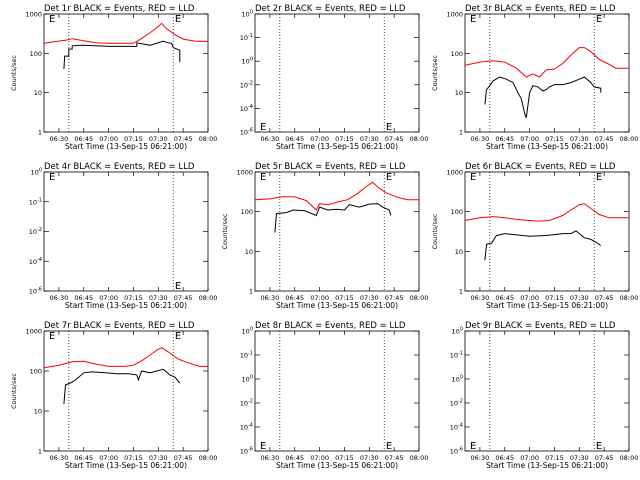 The image size is (640, 480). I want to click on panel-title: Det 3r BLACK = Events, RED = LLD, so click(540, 9).